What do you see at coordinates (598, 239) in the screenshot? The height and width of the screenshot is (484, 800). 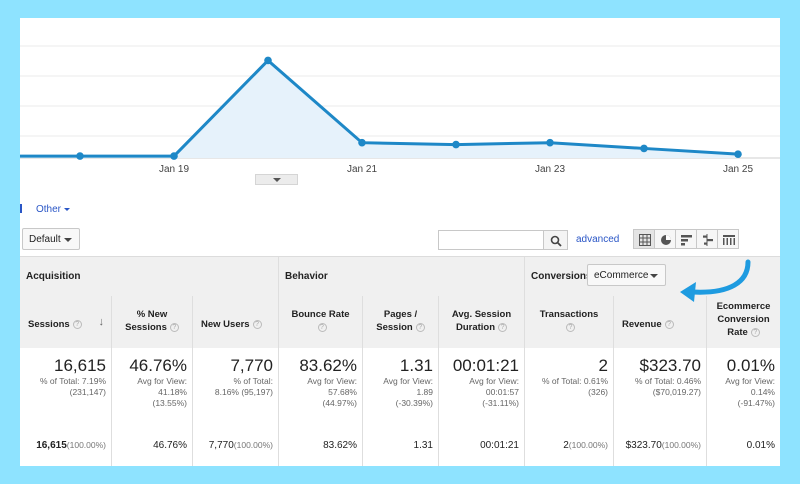 I see `advanced-filter-link: advanced` at bounding box center [598, 239].